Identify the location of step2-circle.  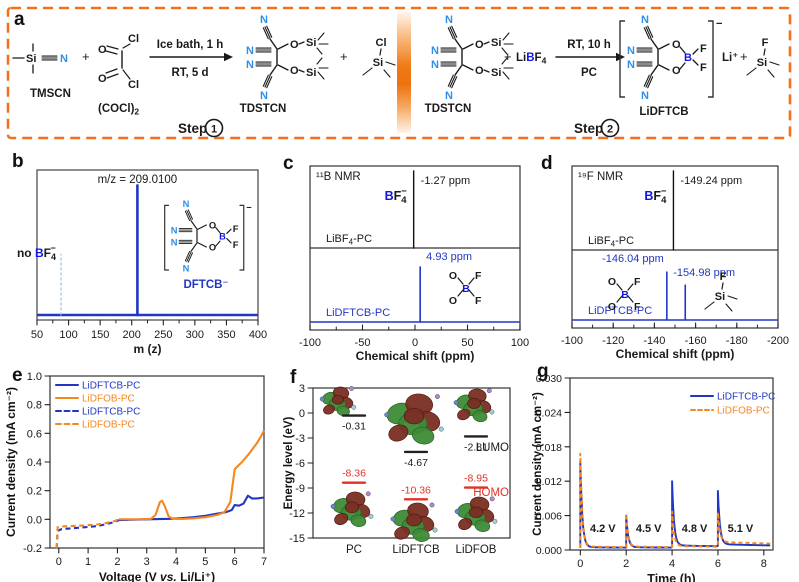
(610, 128).